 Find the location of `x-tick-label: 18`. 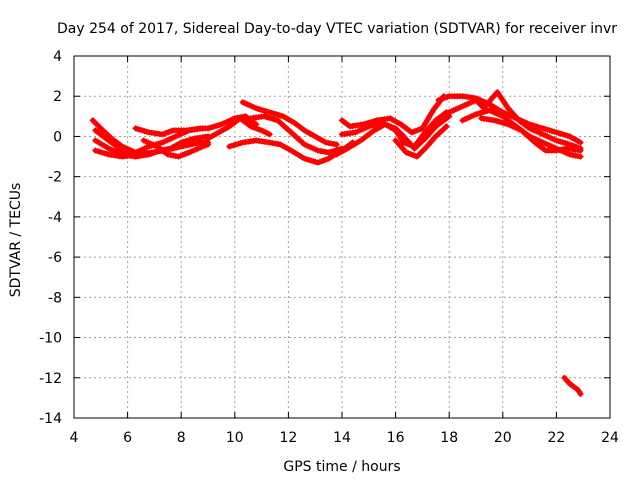

x-tick-label: 18 is located at coordinates (449, 438).